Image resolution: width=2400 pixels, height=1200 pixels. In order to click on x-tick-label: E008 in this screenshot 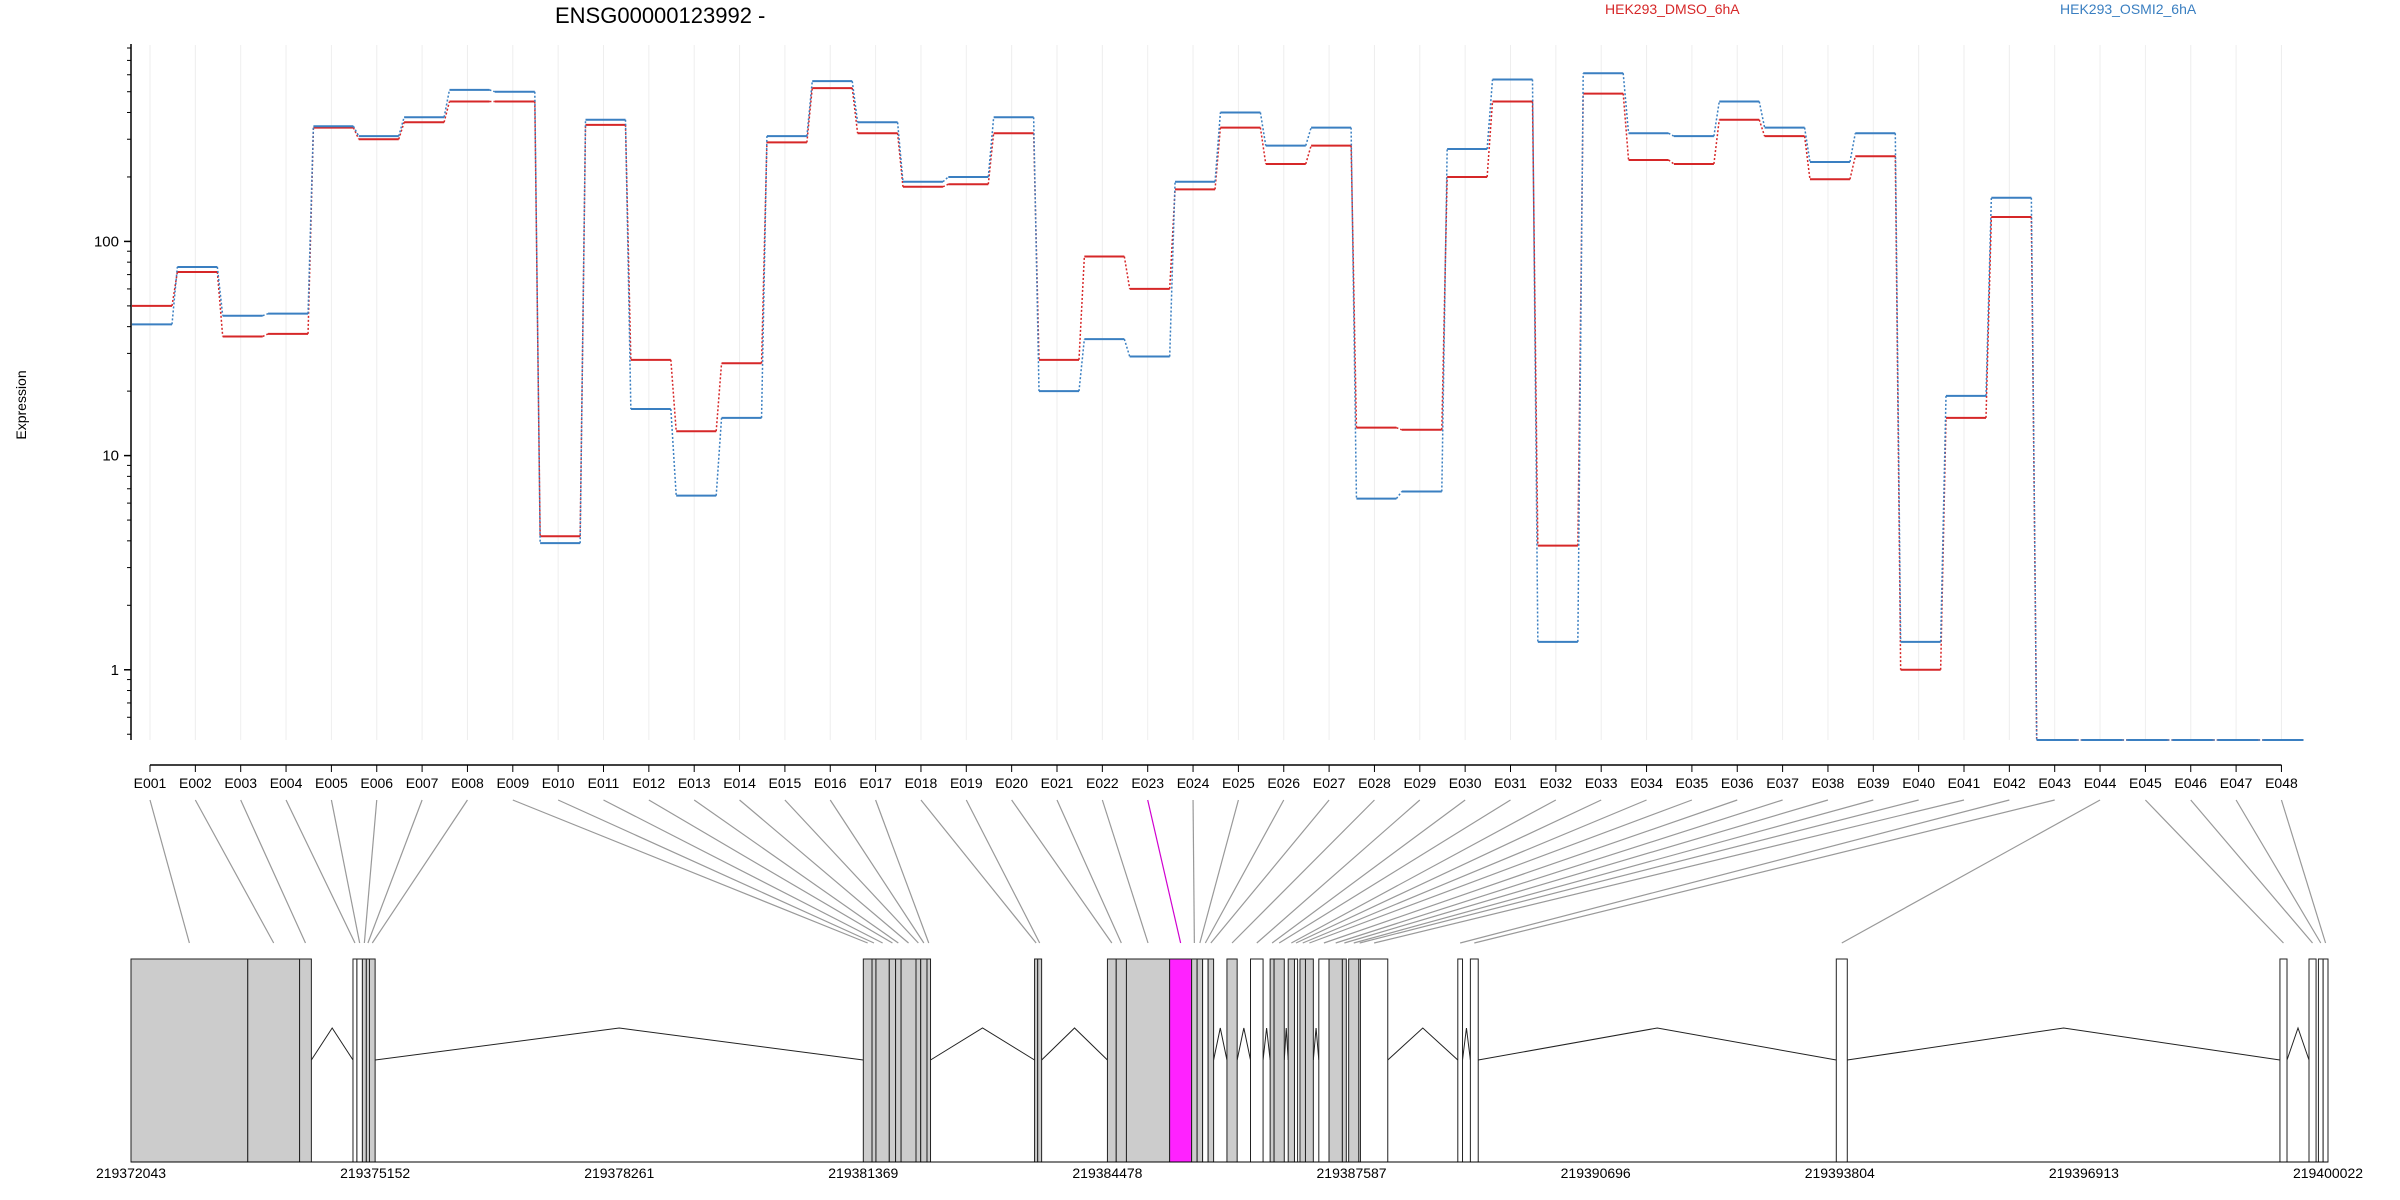, I will do `click(467, 783)`.